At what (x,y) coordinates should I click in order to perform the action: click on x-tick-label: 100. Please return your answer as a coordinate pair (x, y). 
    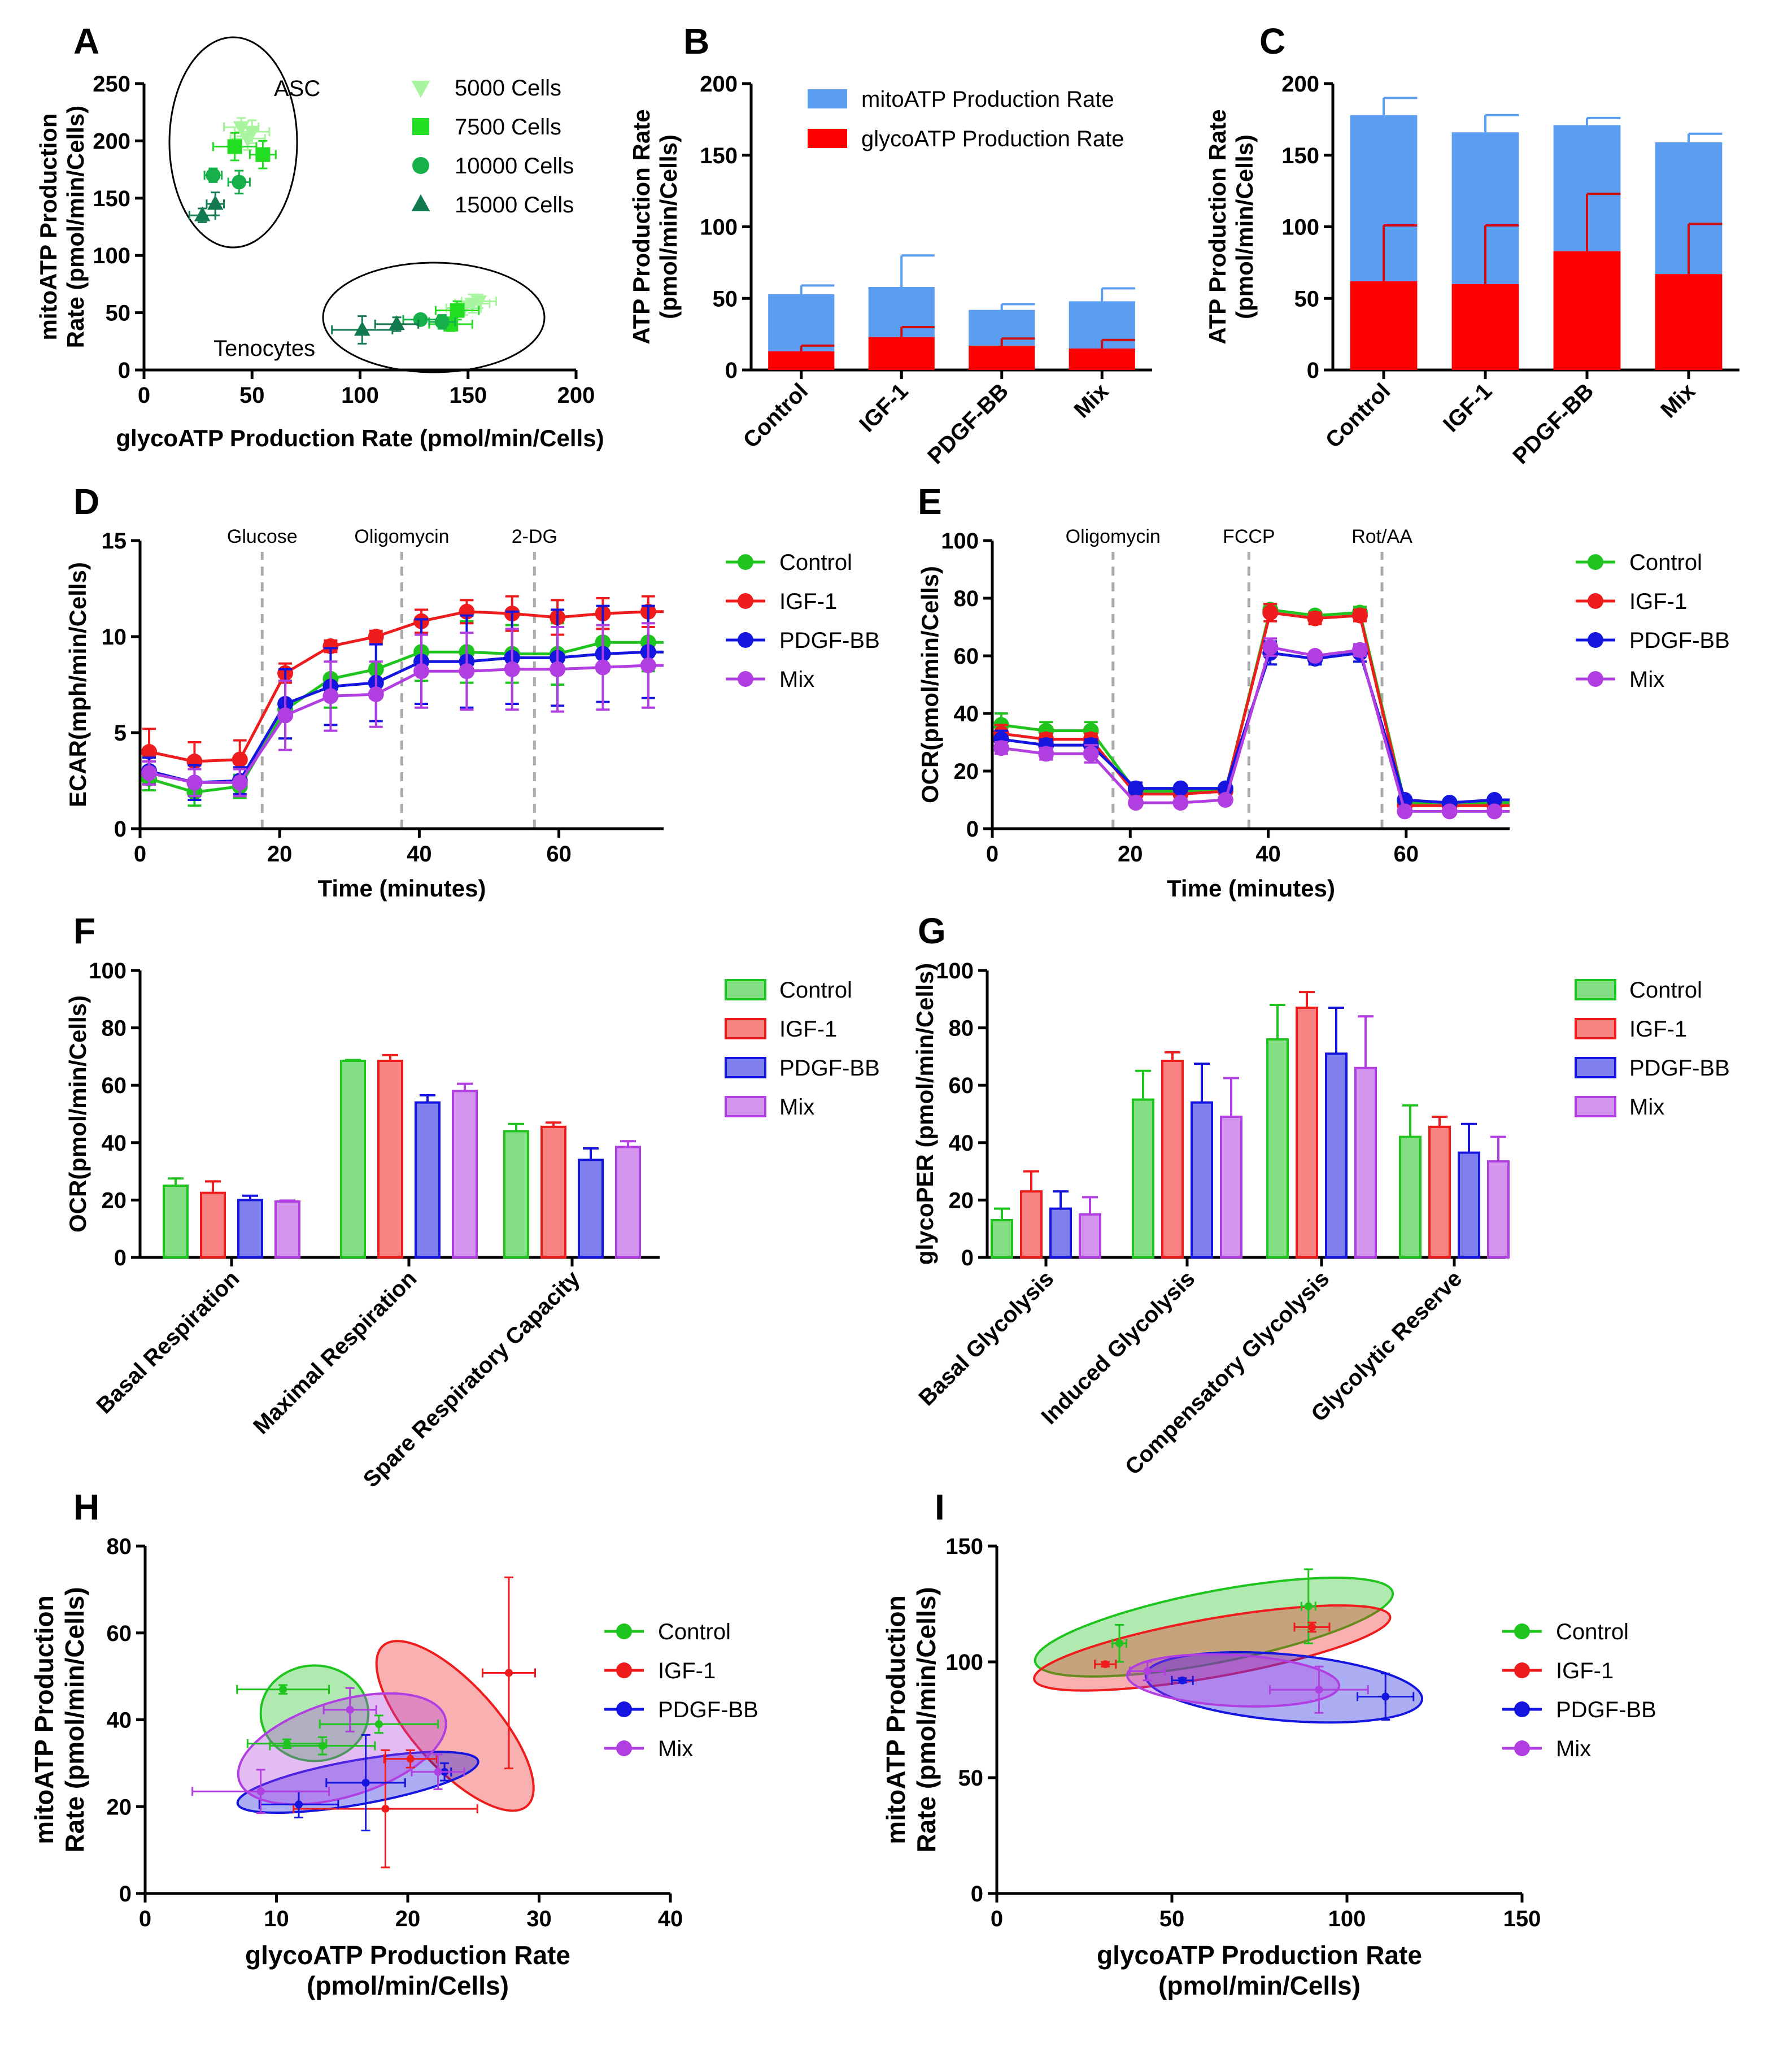
    Looking at the image, I should click on (360, 395).